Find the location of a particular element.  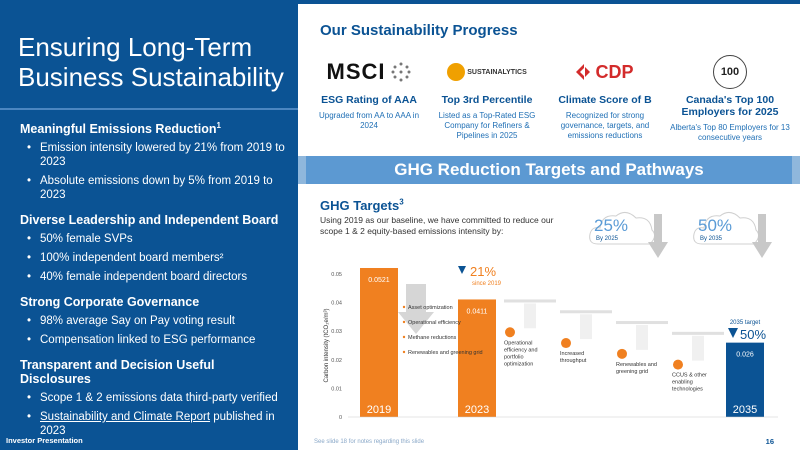

bar-2019 is located at coordinates (379, 342).